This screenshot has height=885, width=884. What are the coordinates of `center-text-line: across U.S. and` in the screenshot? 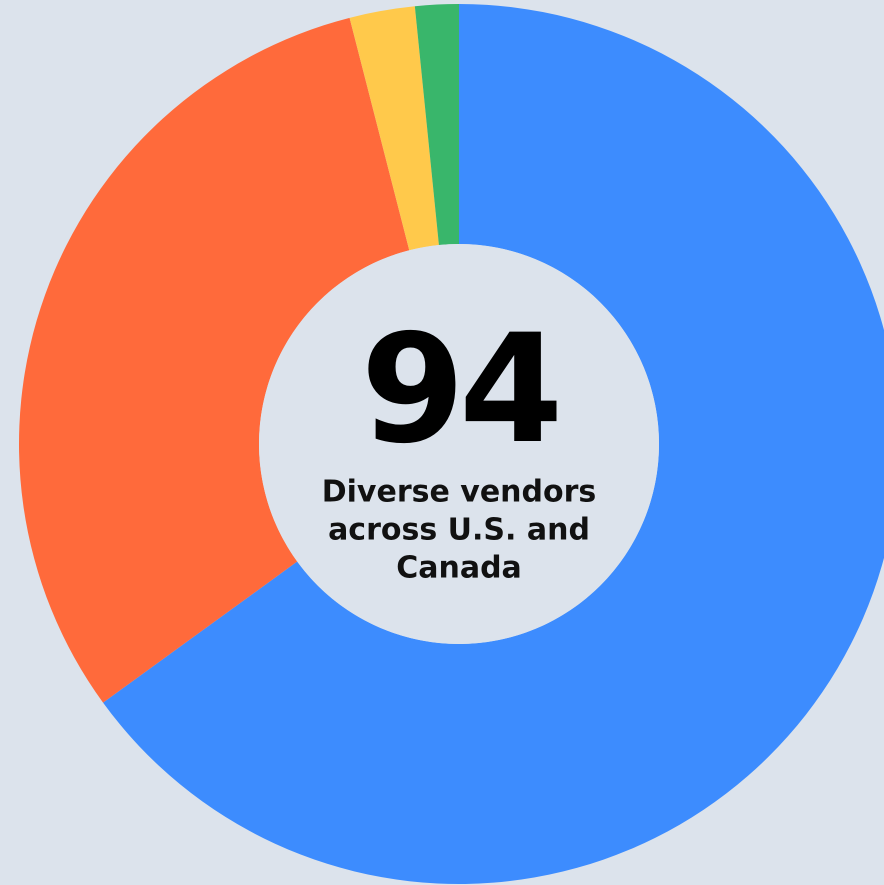 It's located at (459, 530).